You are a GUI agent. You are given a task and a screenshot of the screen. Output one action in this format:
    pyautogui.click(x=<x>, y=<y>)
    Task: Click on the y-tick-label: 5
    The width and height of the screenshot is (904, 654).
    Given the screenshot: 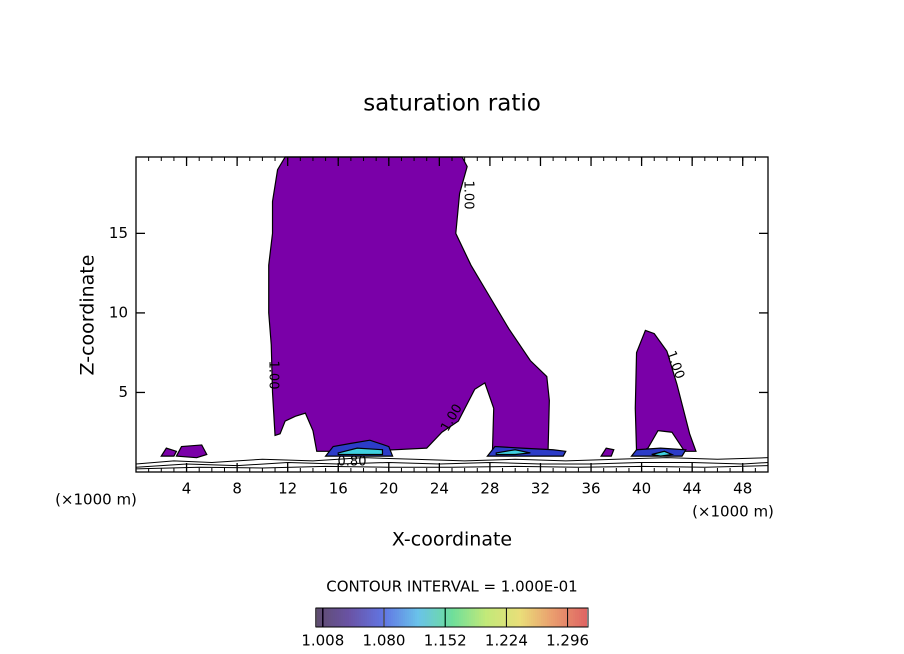 What is the action you would take?
    pyautogui.click(x=123, y=392)
    